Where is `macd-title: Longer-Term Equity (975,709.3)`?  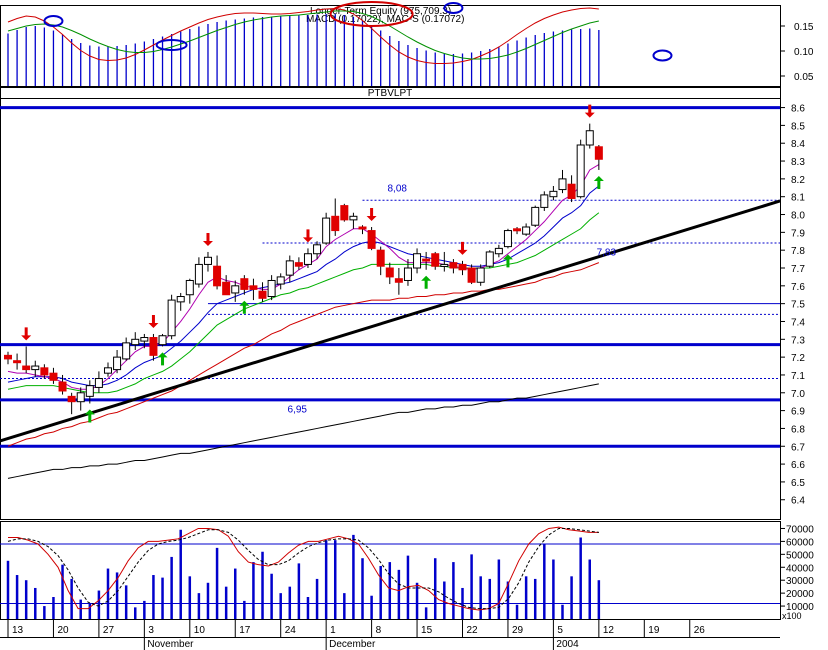 macd-title: Longer-Term Equity (975,709.3) is located at coordinates (380, 11).